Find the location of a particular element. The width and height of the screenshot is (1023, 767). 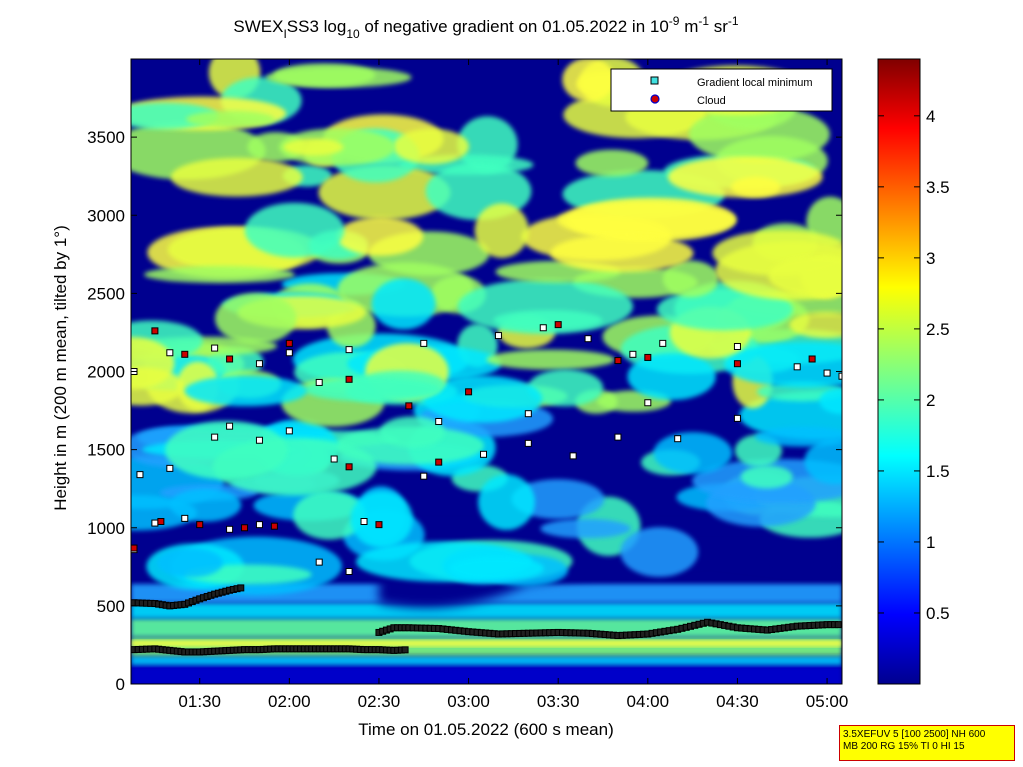

info-line-2: MB 200 RG 15% TI 0 HI 15 is located at coordinates (904, 746).